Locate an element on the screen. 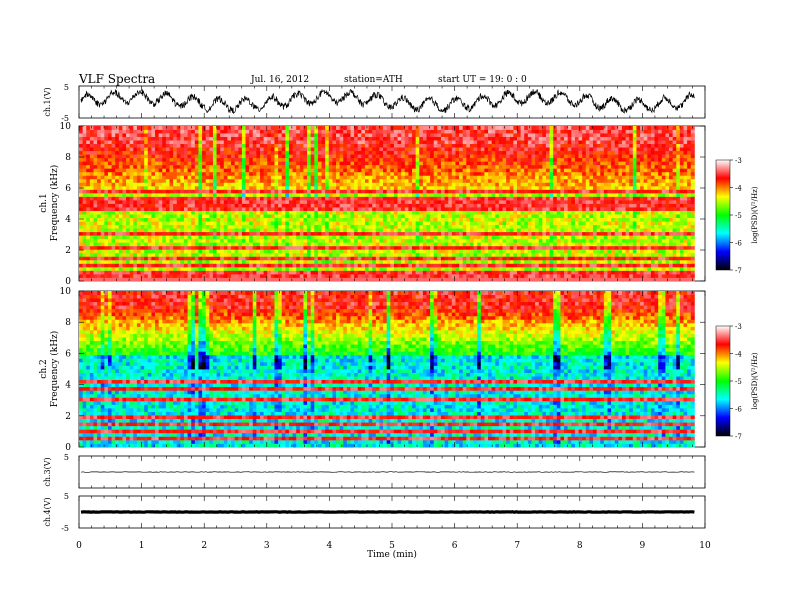  ch1-wave-ytick-bottom: -5 is located at coordinates (65, 118).